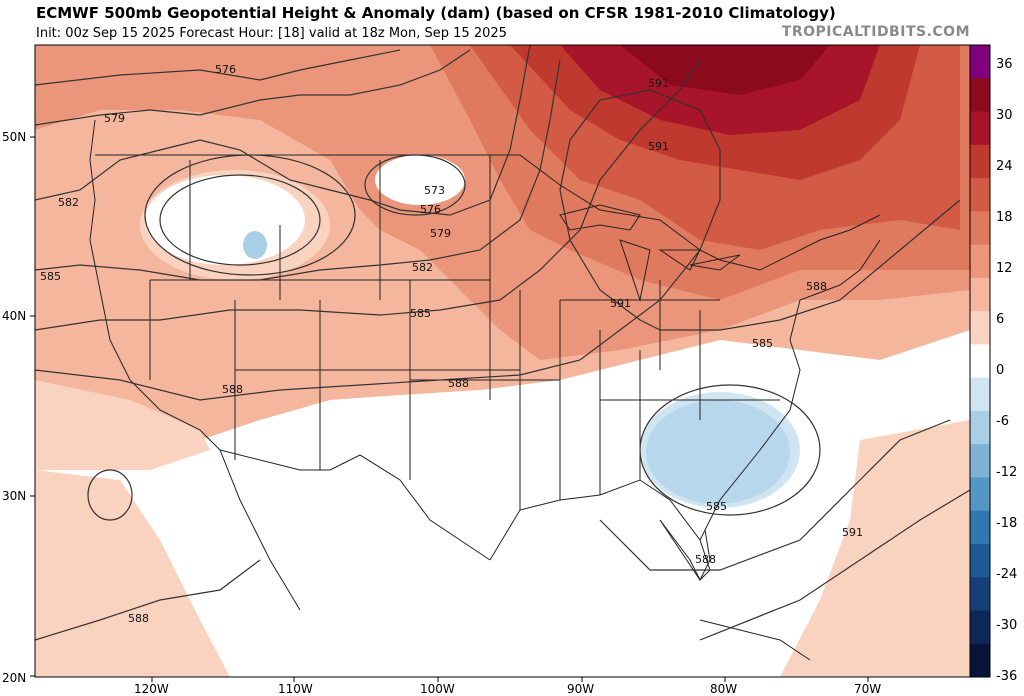  What do you see at coordinates (1004, 217) in the screenshot?
I see `colorbar-label: 18` at bounding box center [1004, 217].